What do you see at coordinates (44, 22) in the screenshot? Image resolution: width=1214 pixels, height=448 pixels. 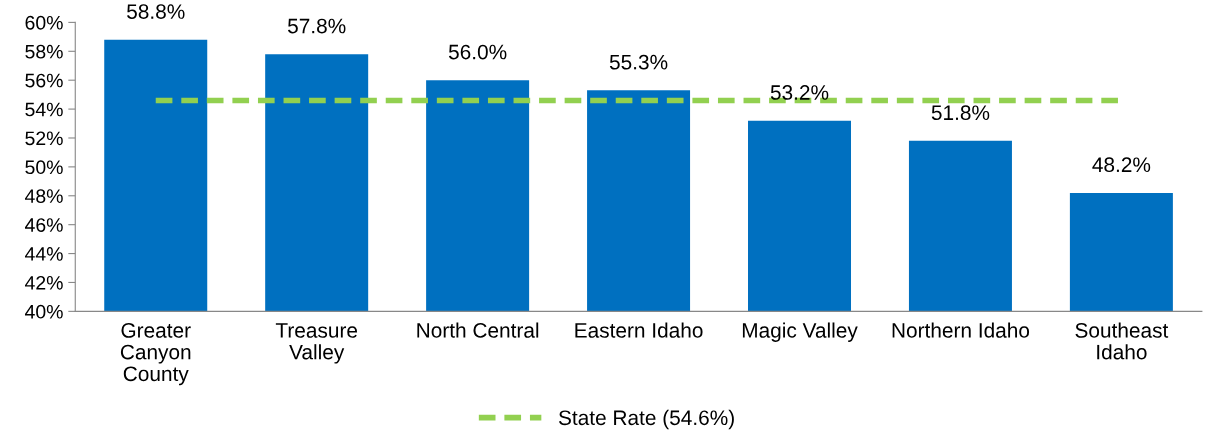 I see `y-tick-label: 60%` at bounding box center [44, 22].